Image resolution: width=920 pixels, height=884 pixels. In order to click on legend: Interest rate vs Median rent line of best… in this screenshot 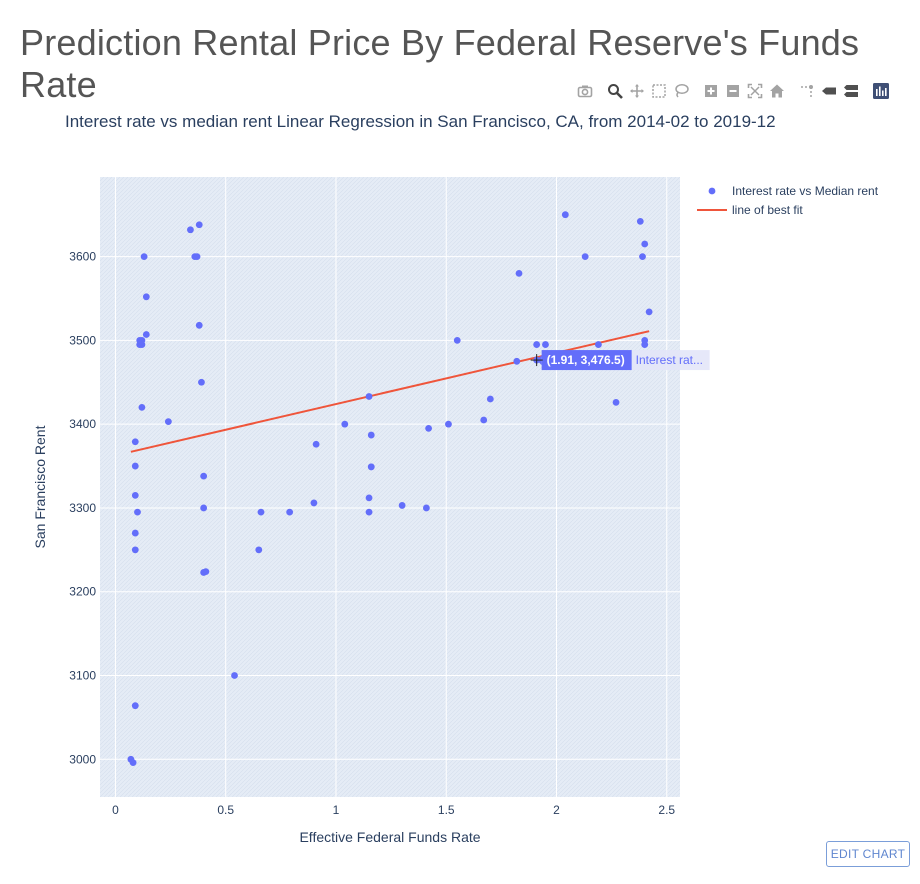, I will do `click(788, 200)`.